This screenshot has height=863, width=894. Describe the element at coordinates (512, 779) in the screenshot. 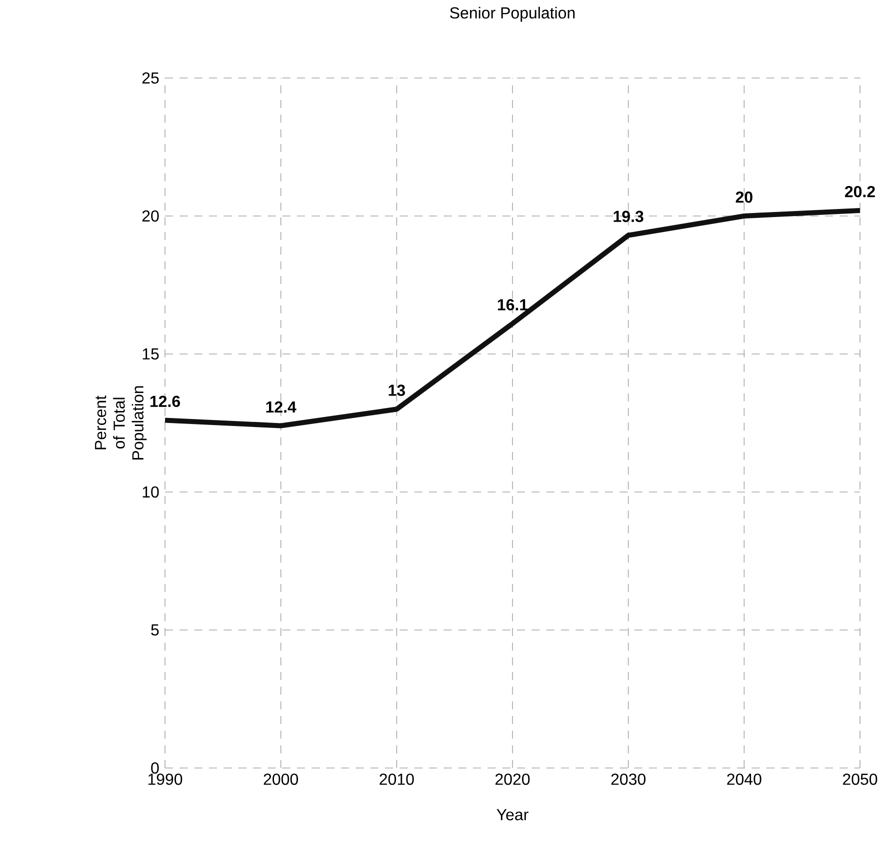

I see `x-tick-label: 2020` at that location.